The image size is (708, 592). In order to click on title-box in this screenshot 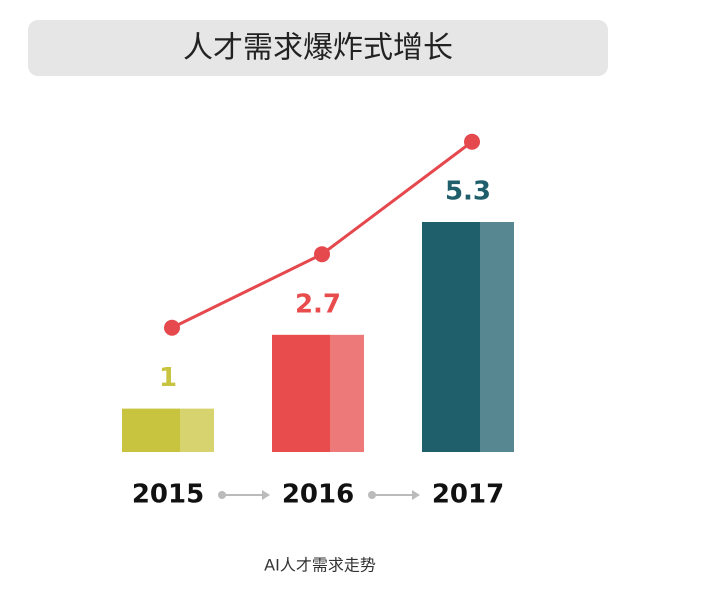, I will do `click(318, 48)`.